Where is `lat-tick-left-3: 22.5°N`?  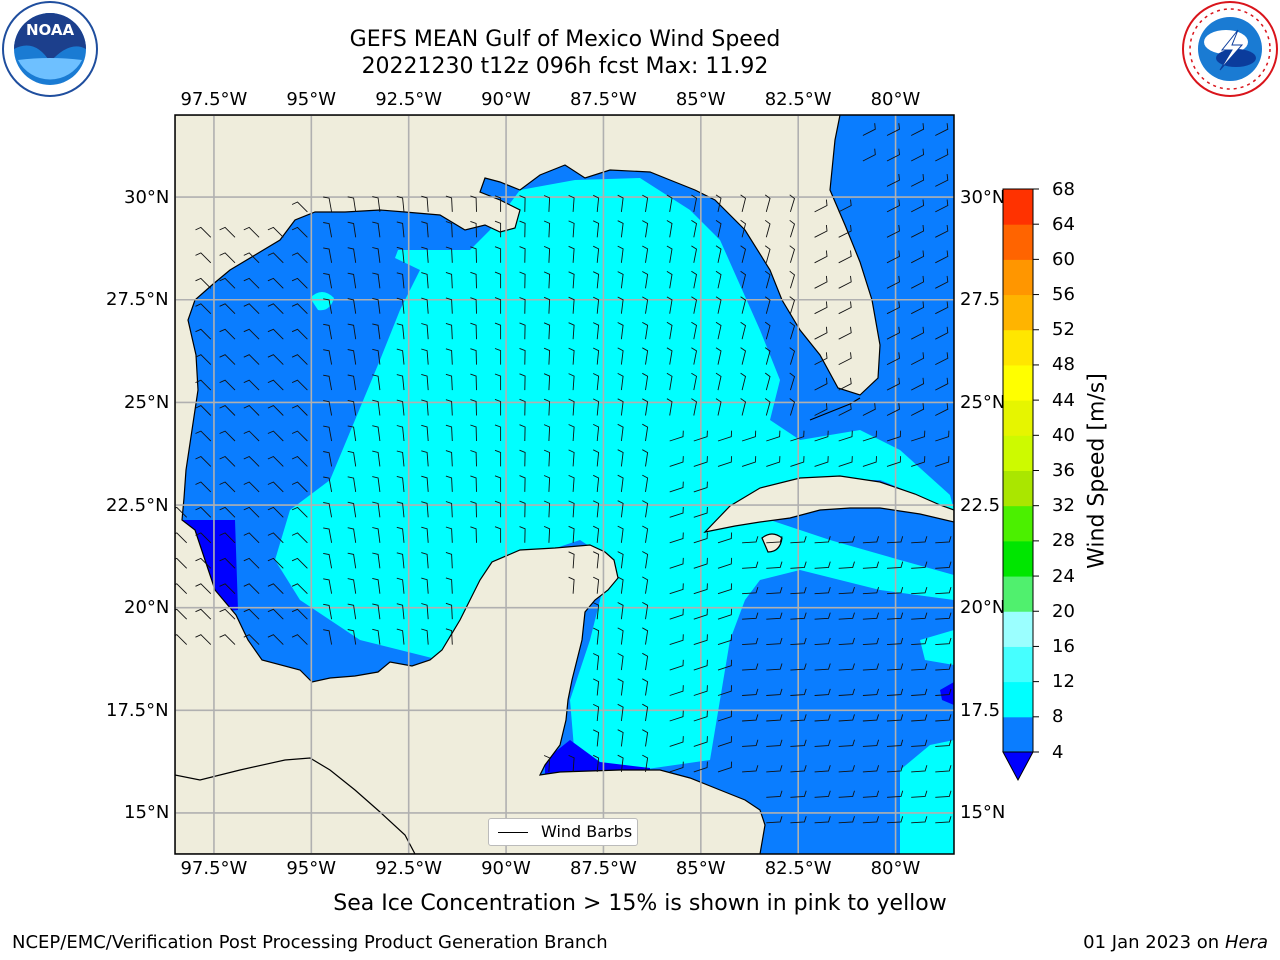 lat-tick-left-3: 22.5°N is located at coordinates (137, 505).